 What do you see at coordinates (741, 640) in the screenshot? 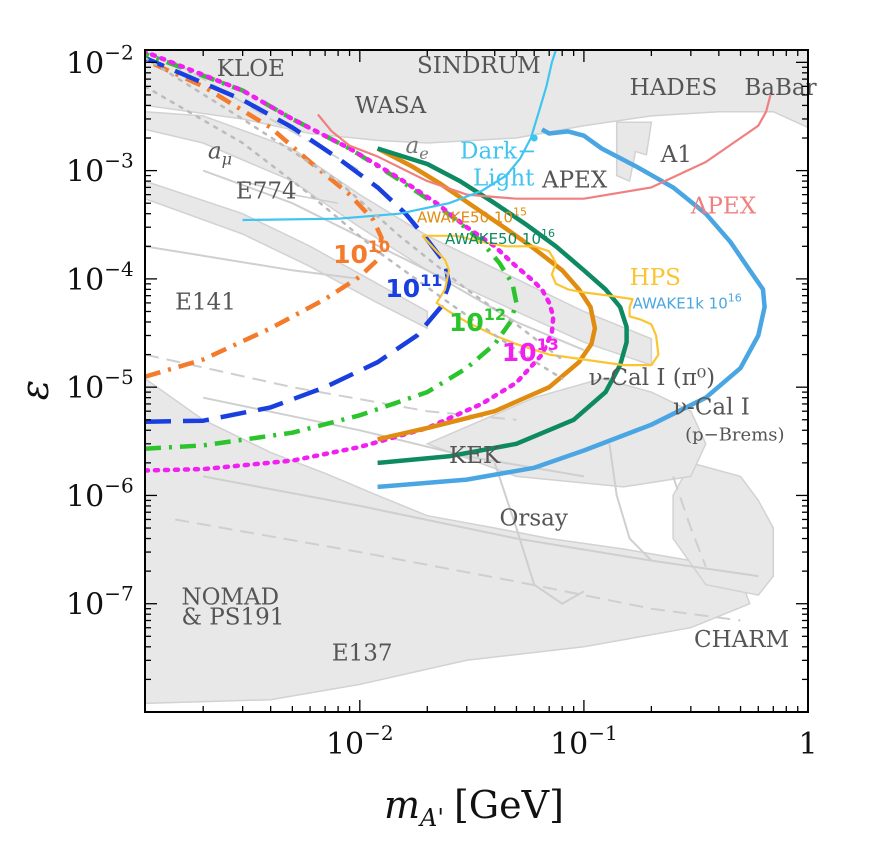
I see `experiment-label-charm: CHARM` at bounding box center [741, 640].